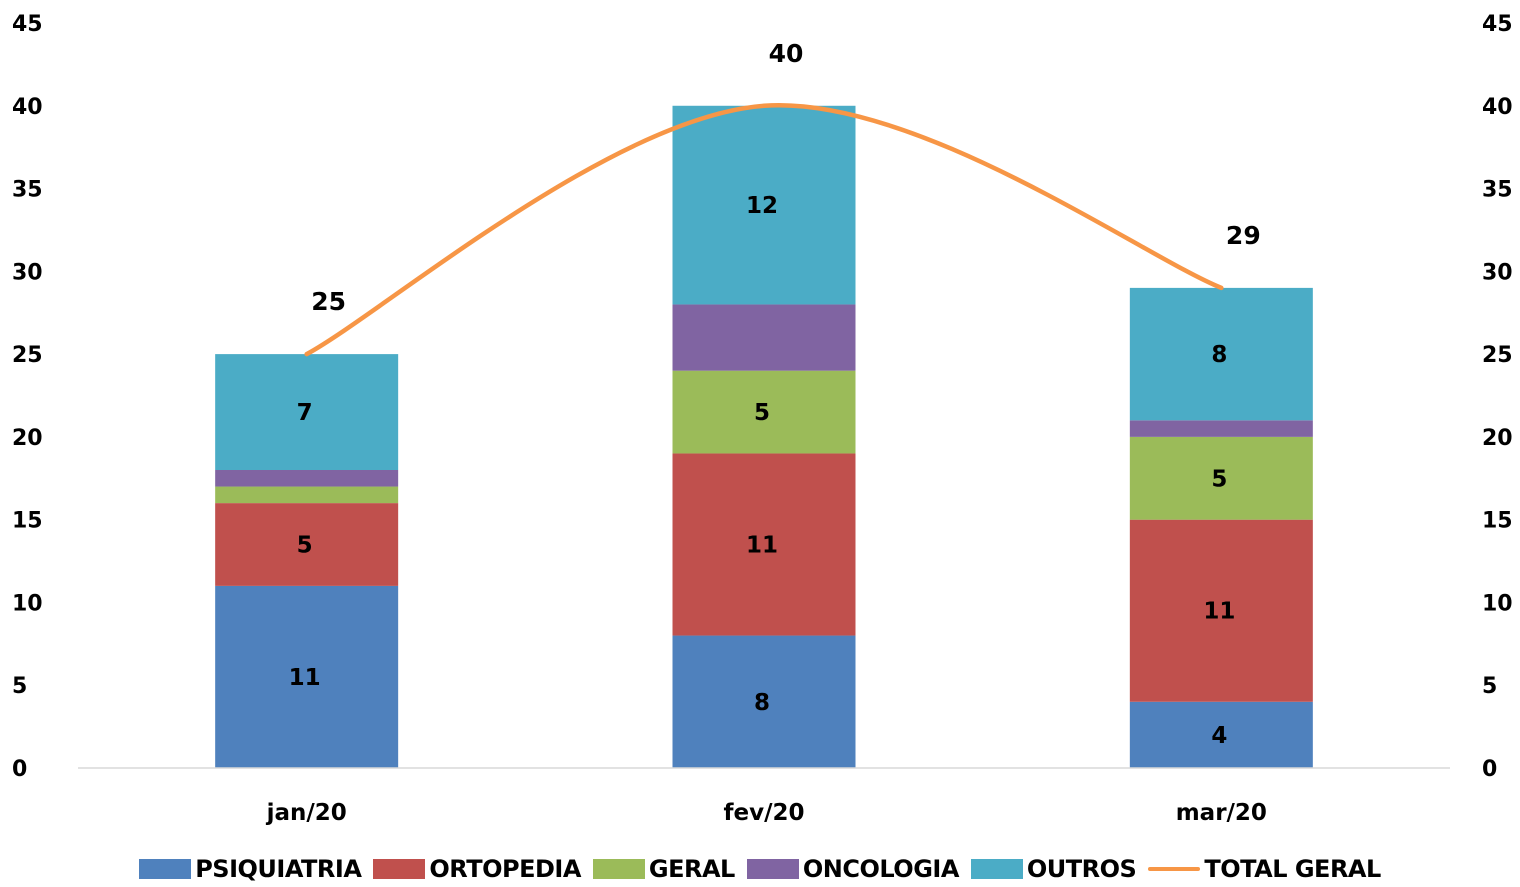  I want to click on y-tick-label-left: 5, so click(19, 686).